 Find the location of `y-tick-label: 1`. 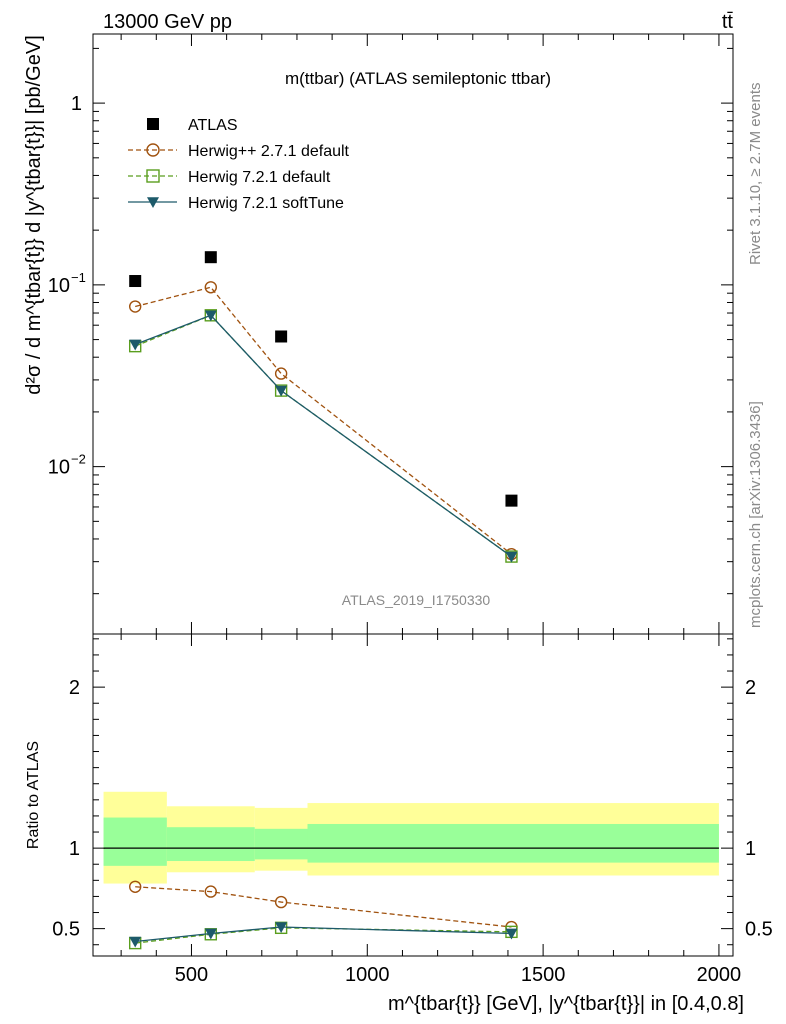

y-tick-label: 1 is located at coordinates (76, 104).